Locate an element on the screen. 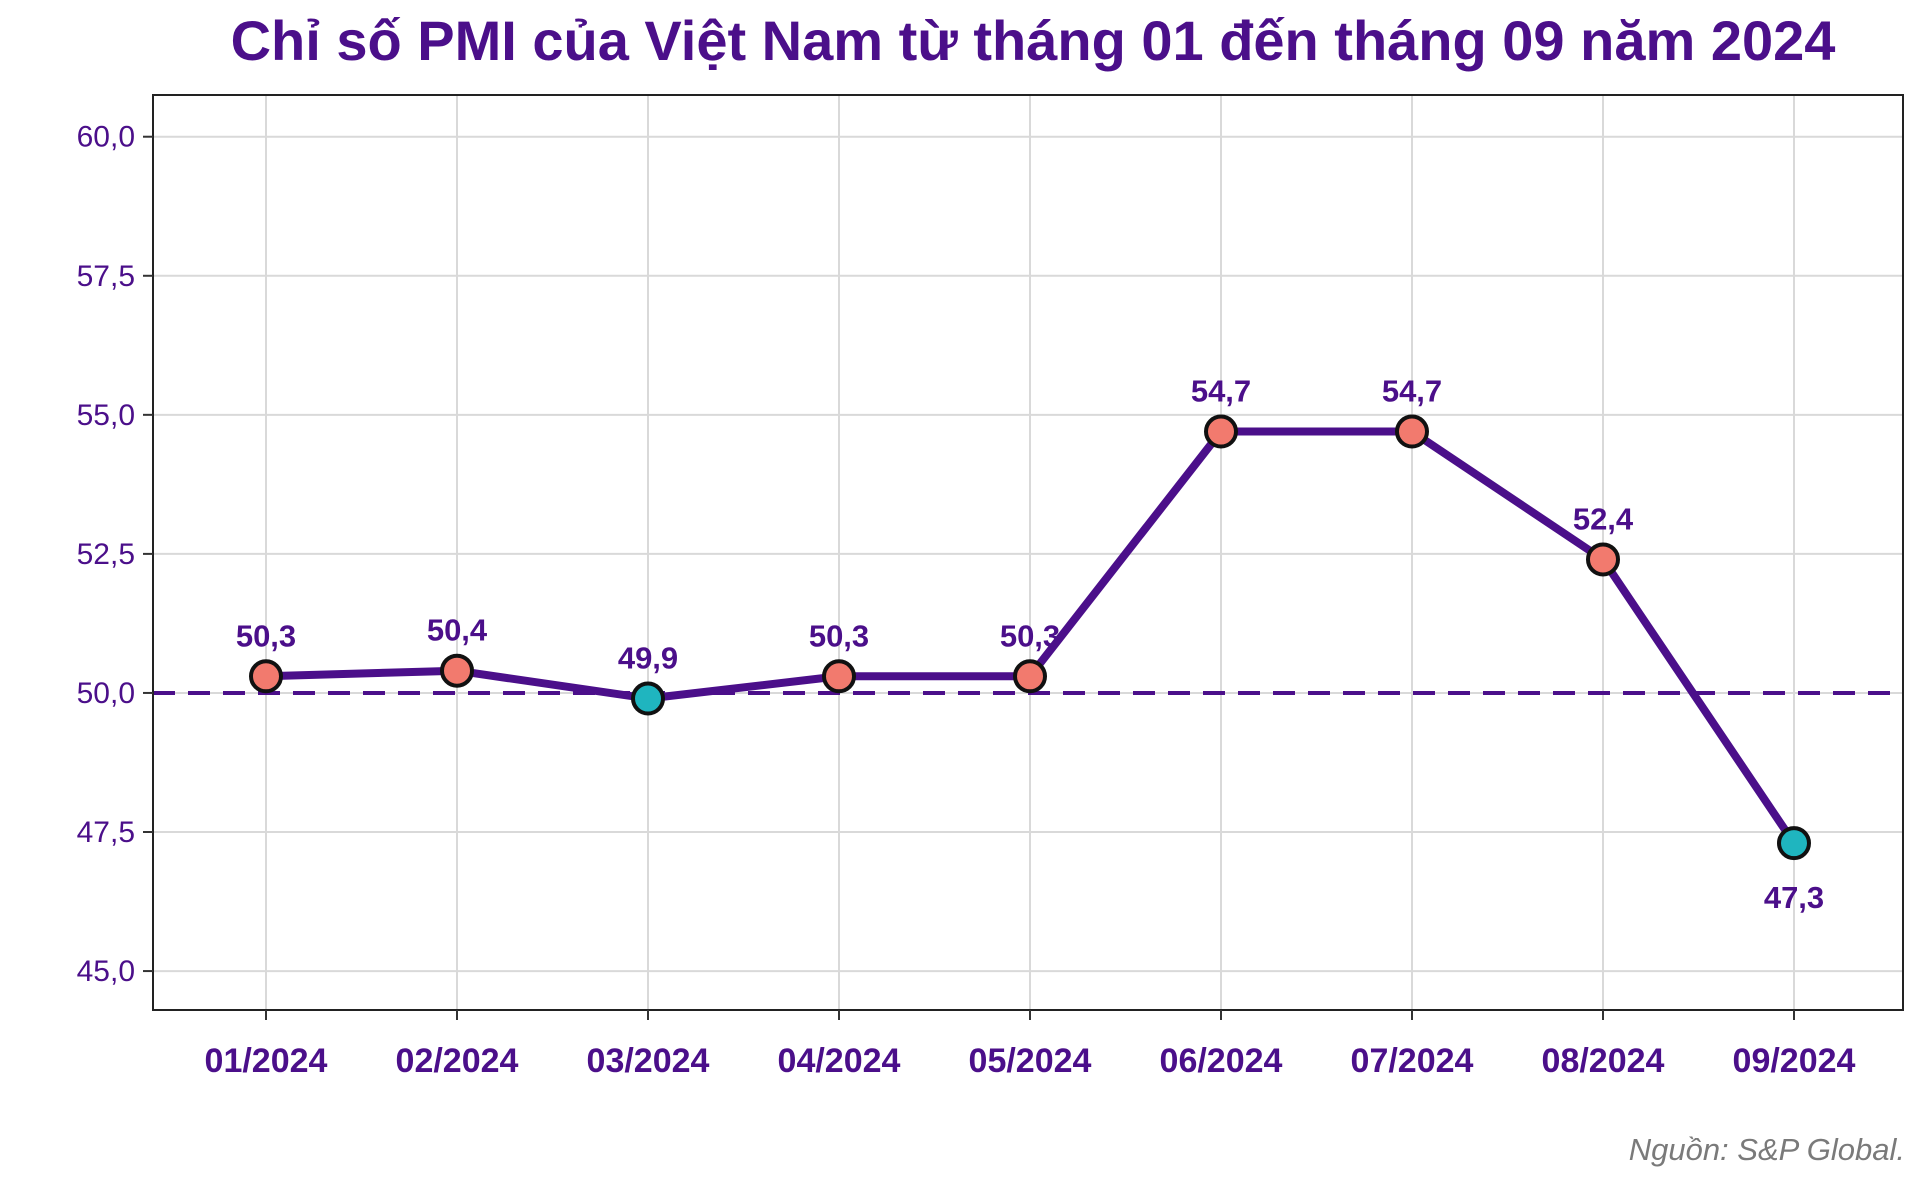 The width and height of the screenshot is (1920, 1181). x-tick-label: 04/2024 is located at coordinates (839, 1061).